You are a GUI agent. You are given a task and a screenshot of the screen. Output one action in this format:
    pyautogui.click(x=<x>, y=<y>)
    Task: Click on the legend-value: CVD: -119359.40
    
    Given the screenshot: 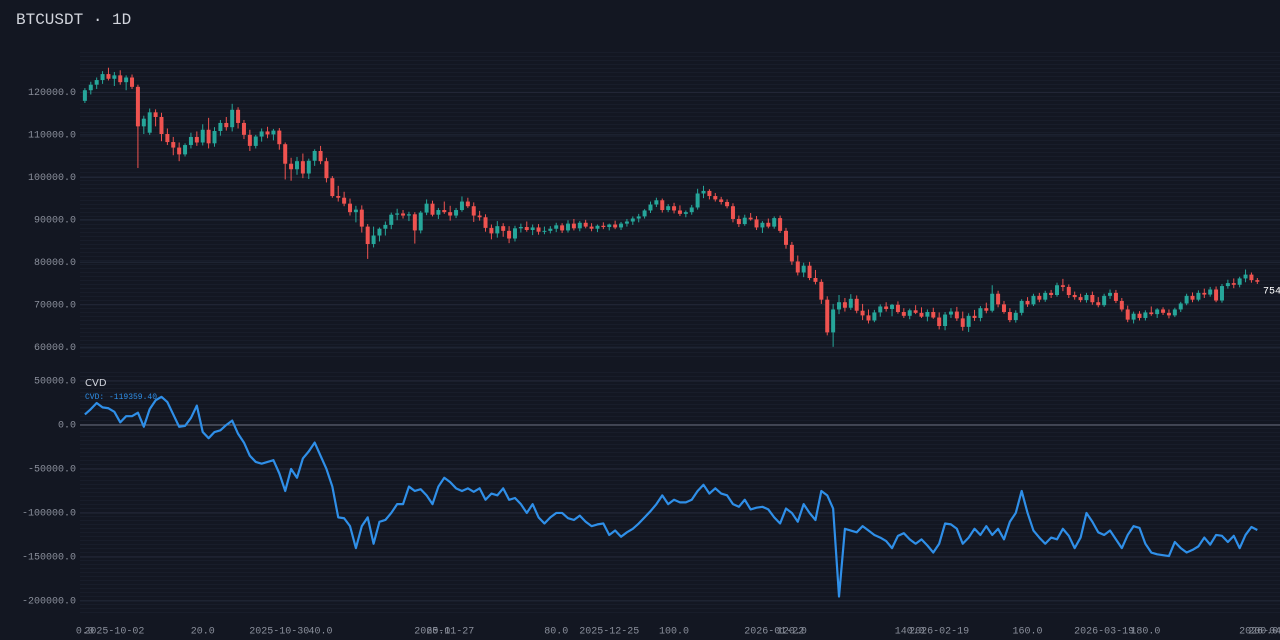 What is the action you would take?
    pyautogui.click(x=121, y=397)
    